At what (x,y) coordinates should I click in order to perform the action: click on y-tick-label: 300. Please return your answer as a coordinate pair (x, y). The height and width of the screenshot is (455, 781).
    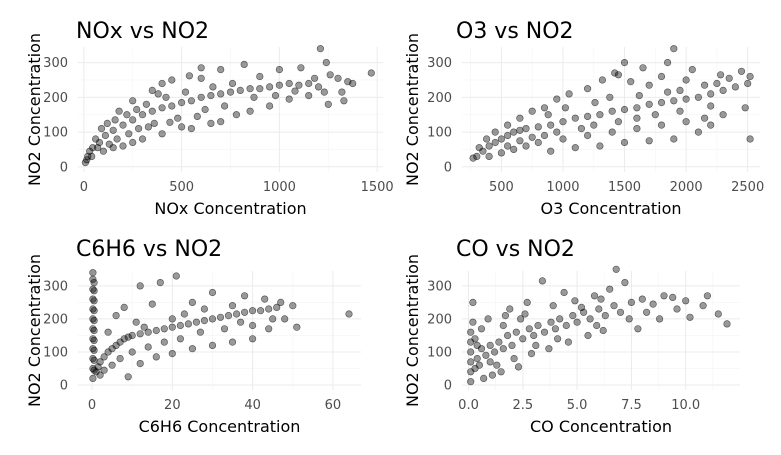
    Looking at the image, I should click on (55, 286).